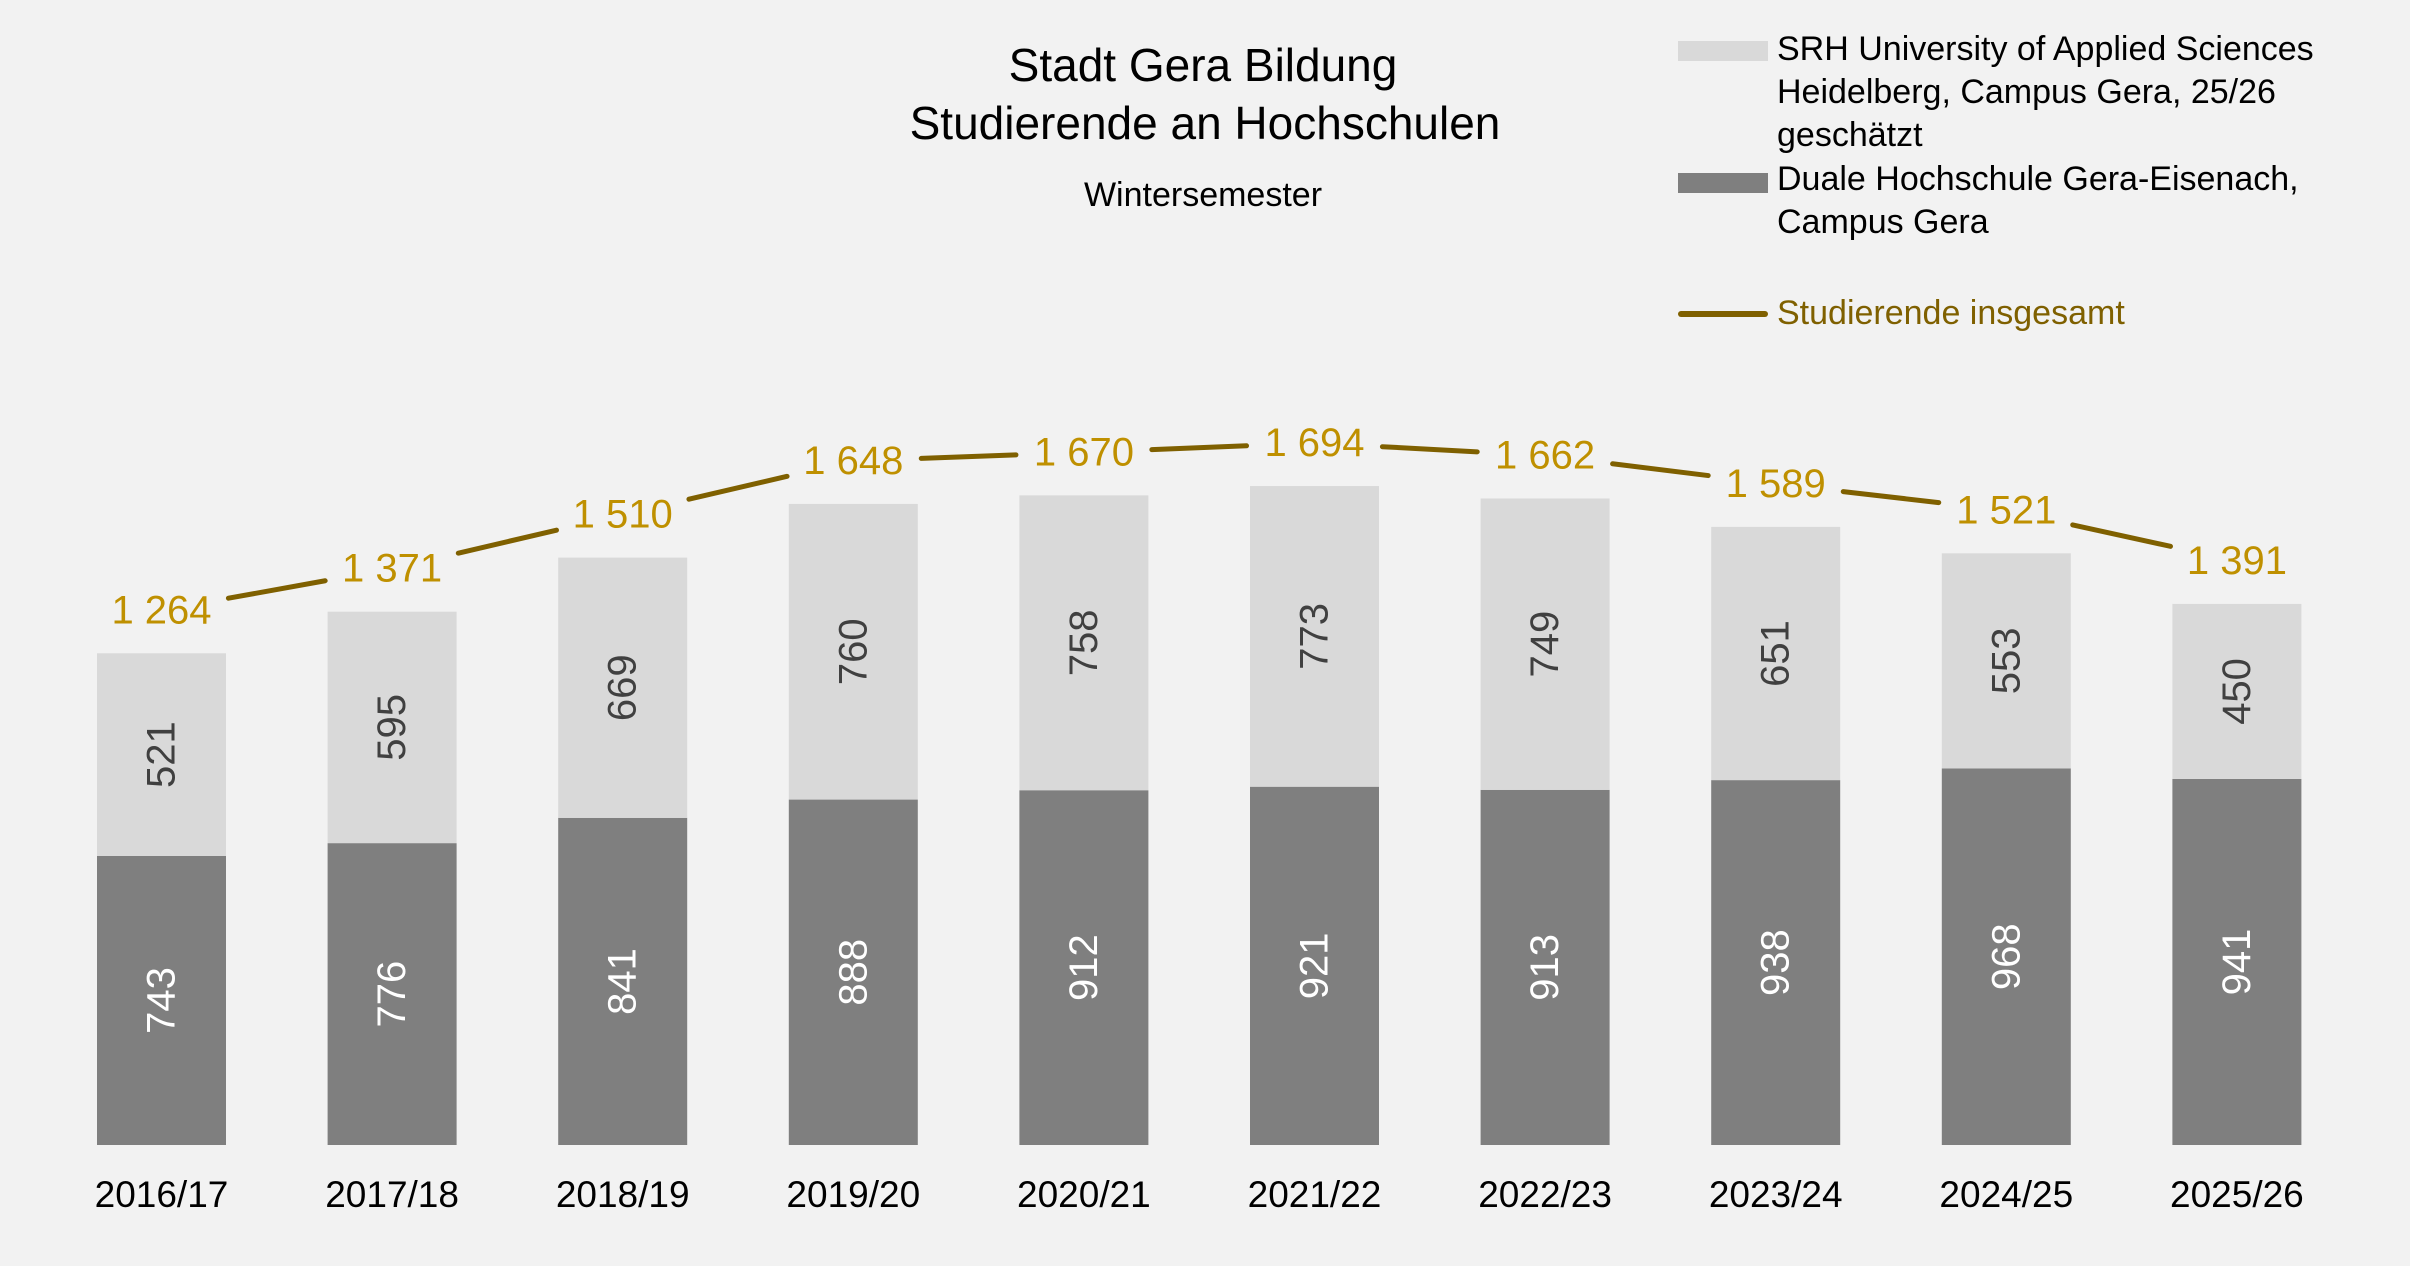  Describe the element at coordinates (2237, 1194) in the screenshot. I see `x-tick-label: 2025/26` at that location.